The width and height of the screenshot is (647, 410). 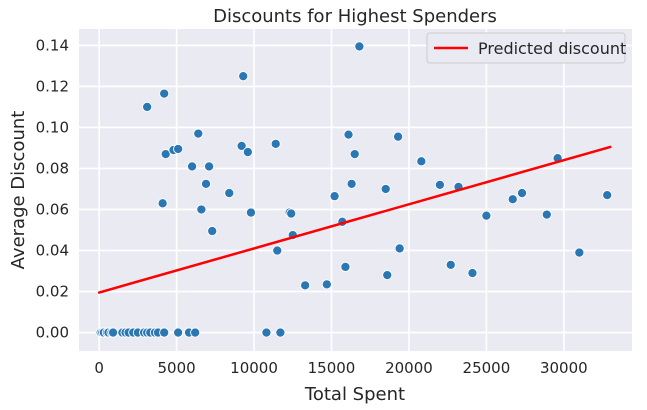 I want to click on x-axis-label: Total Spent, so click(x=354, y=394).